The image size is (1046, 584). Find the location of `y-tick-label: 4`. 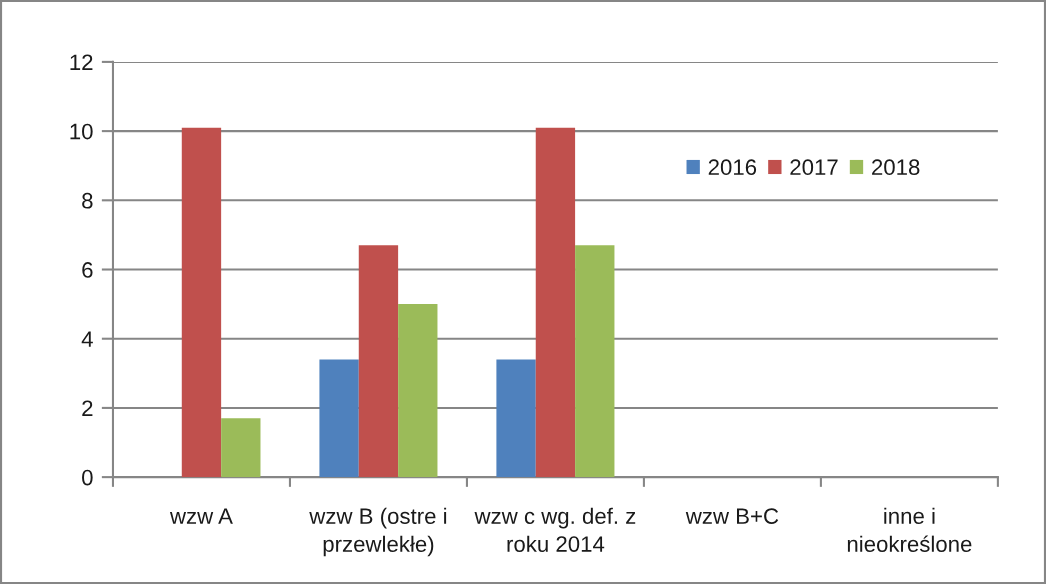

y-tick-label: 4 is located at coordinates (87, 339).